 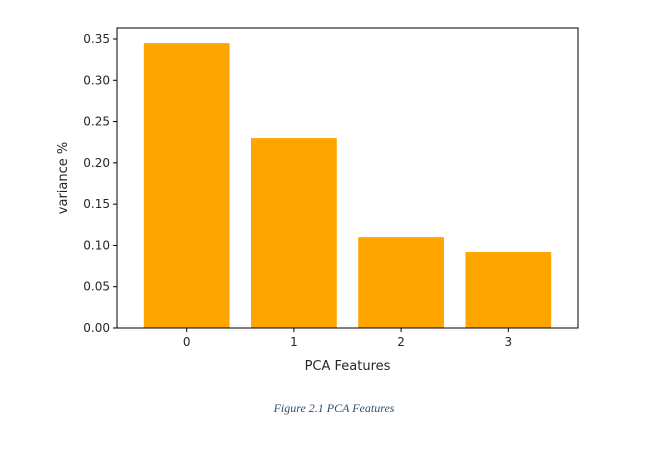 What do you see at coordinates (96, 122) in the screenshot?
I see `y-tick-label: 0.25` at bounding box center [96, 122].